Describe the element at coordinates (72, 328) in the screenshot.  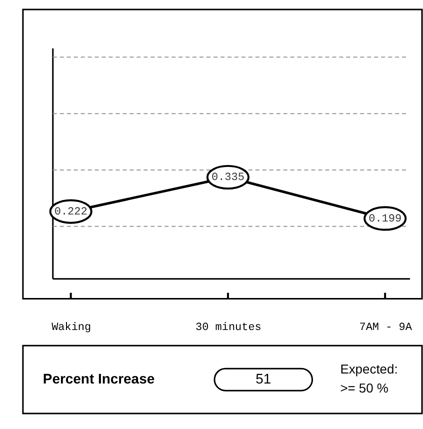
I see `x-tick-label: Waking` at that location.